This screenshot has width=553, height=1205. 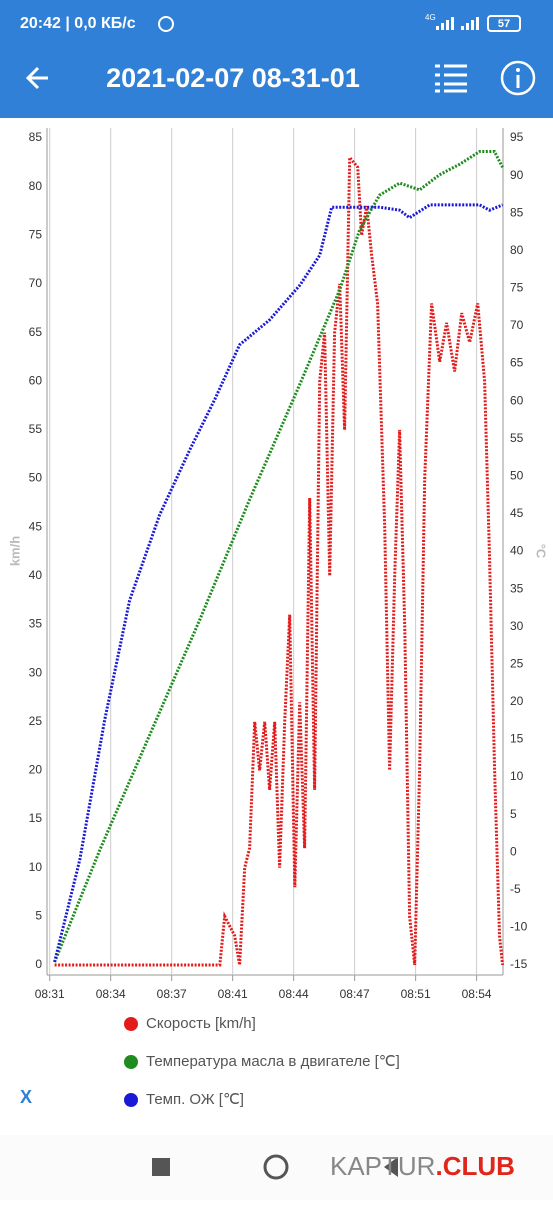 I want to click on y2-tick-label: 30, so click(x=517, y=626).